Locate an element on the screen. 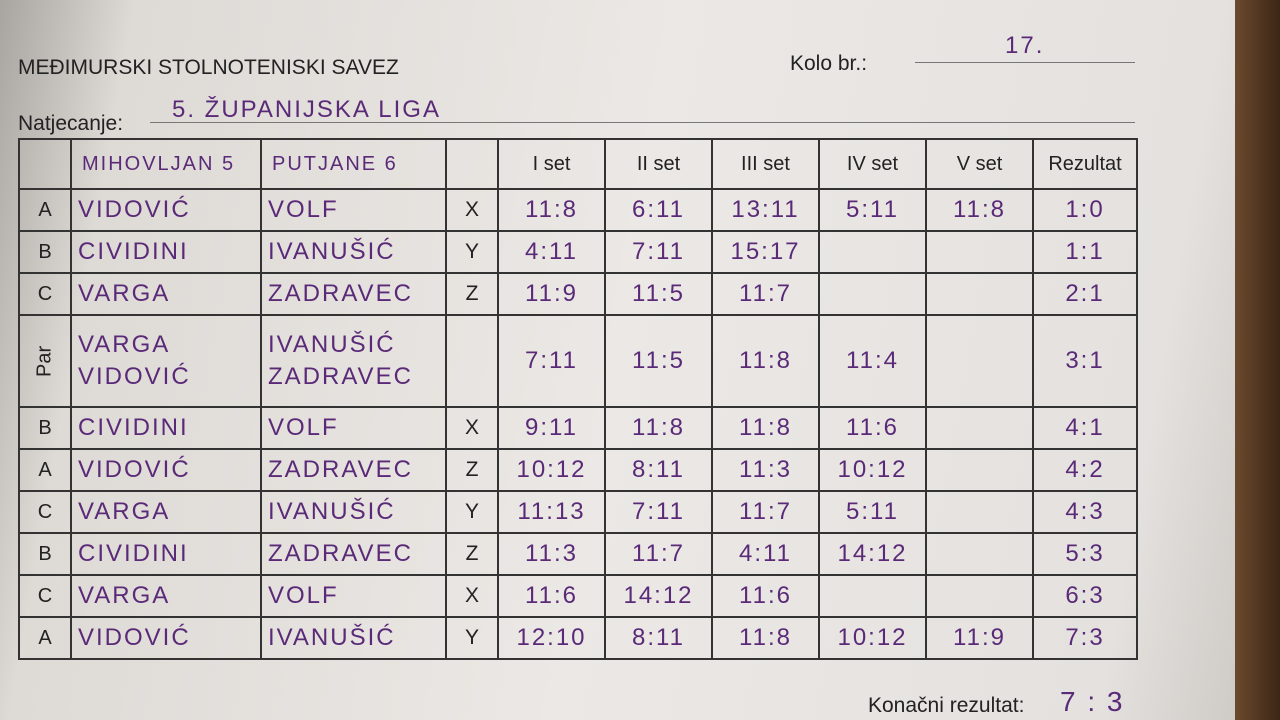 Image resolution: width=1280 pixels, height=720 pixels. result: 6:3 is located at coordinates (1085, 596).